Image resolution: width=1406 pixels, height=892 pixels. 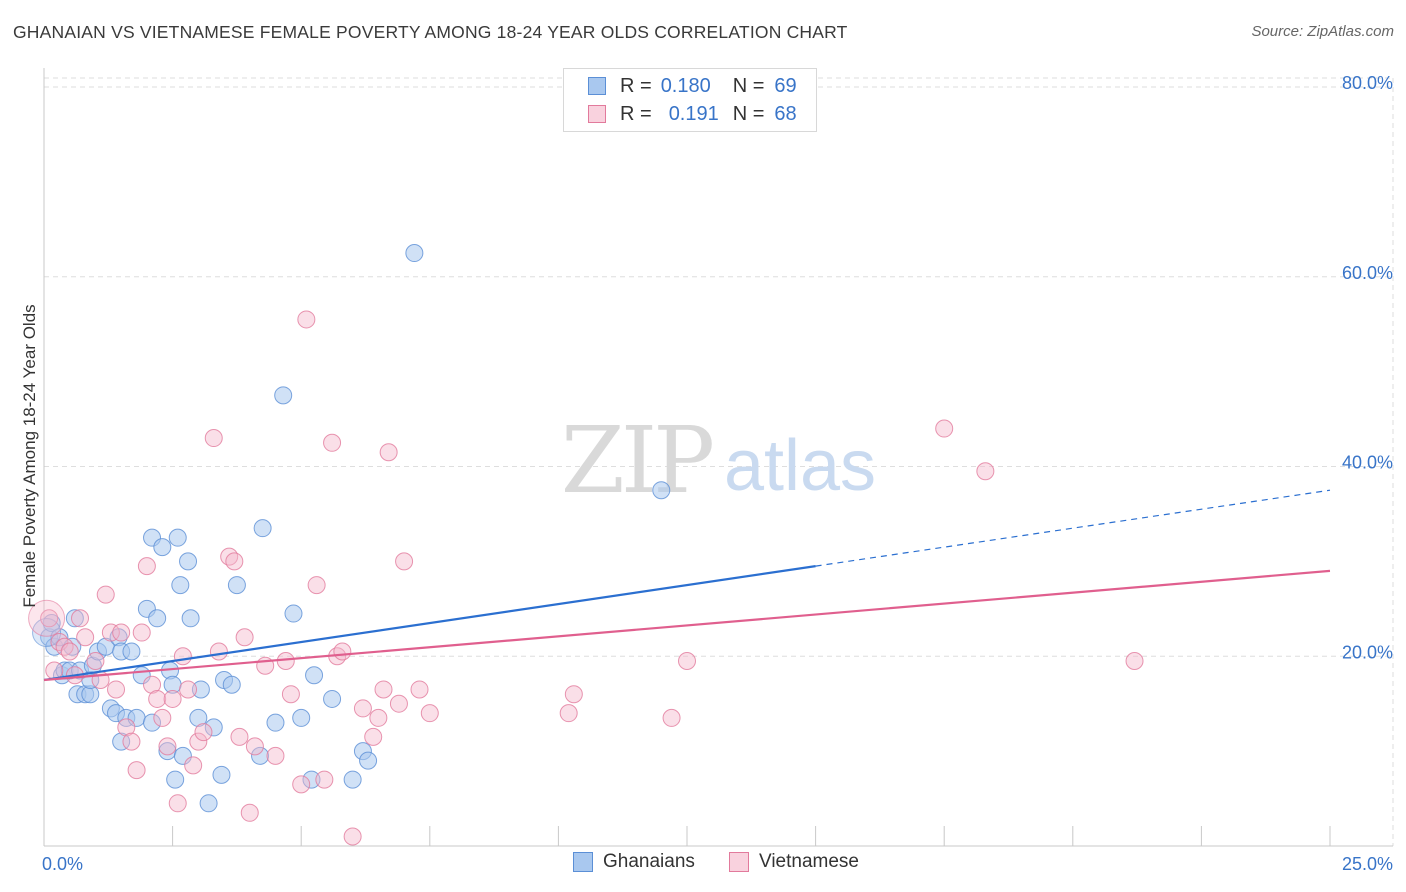 I want to click on r-value: 0.180, so click(x=685, y=85).